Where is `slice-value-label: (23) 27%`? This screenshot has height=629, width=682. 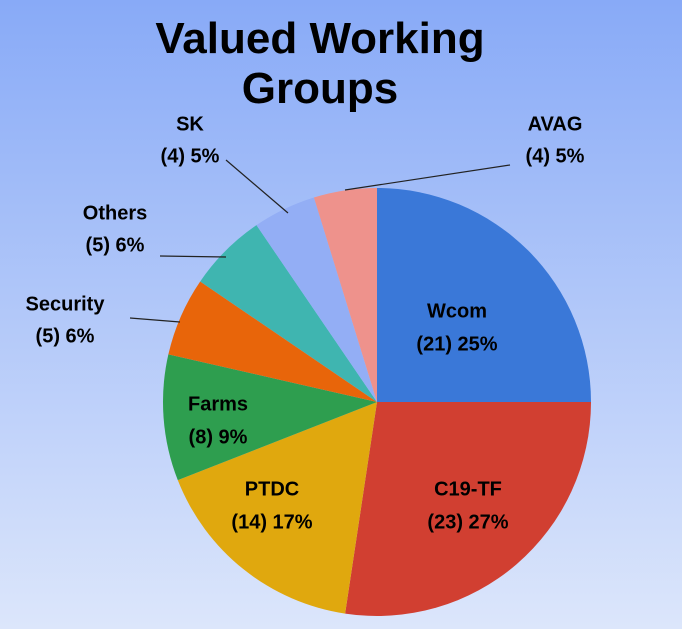
slice-value-label: (23) 27% is located at coordinates (467, 522).